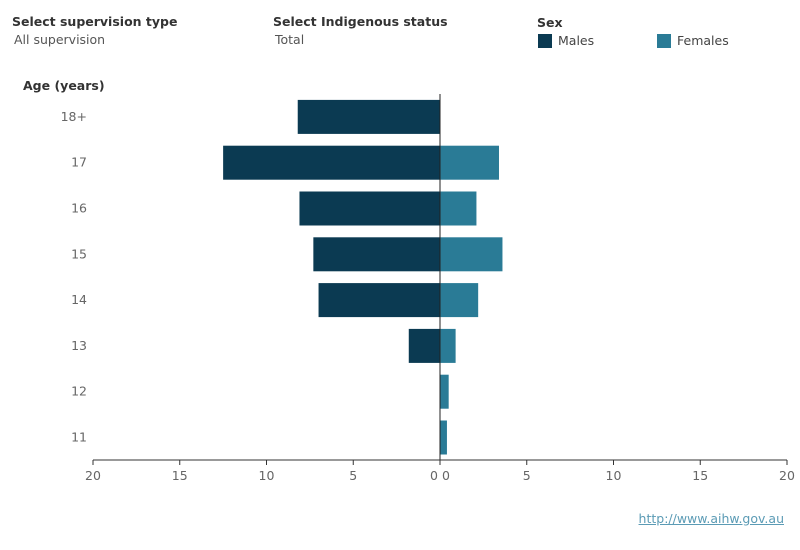 This screenshot has width=800, height=550. I want to click on age-label-4: 14, so click(79, 299).